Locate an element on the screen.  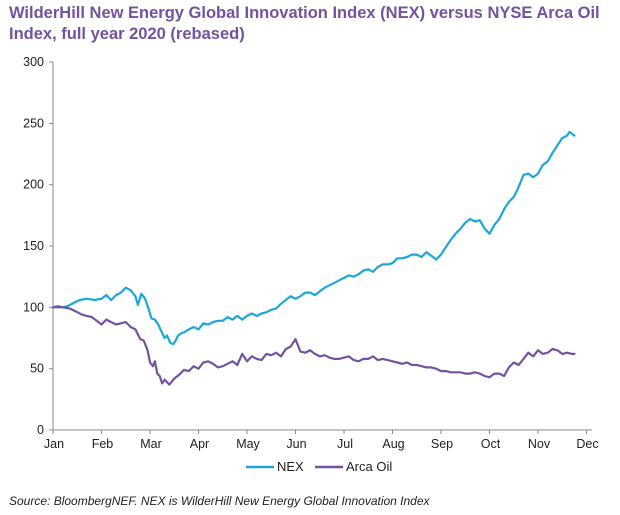
legend-label-arca-oil: Arca Oil is located at coordinates (369, 466).